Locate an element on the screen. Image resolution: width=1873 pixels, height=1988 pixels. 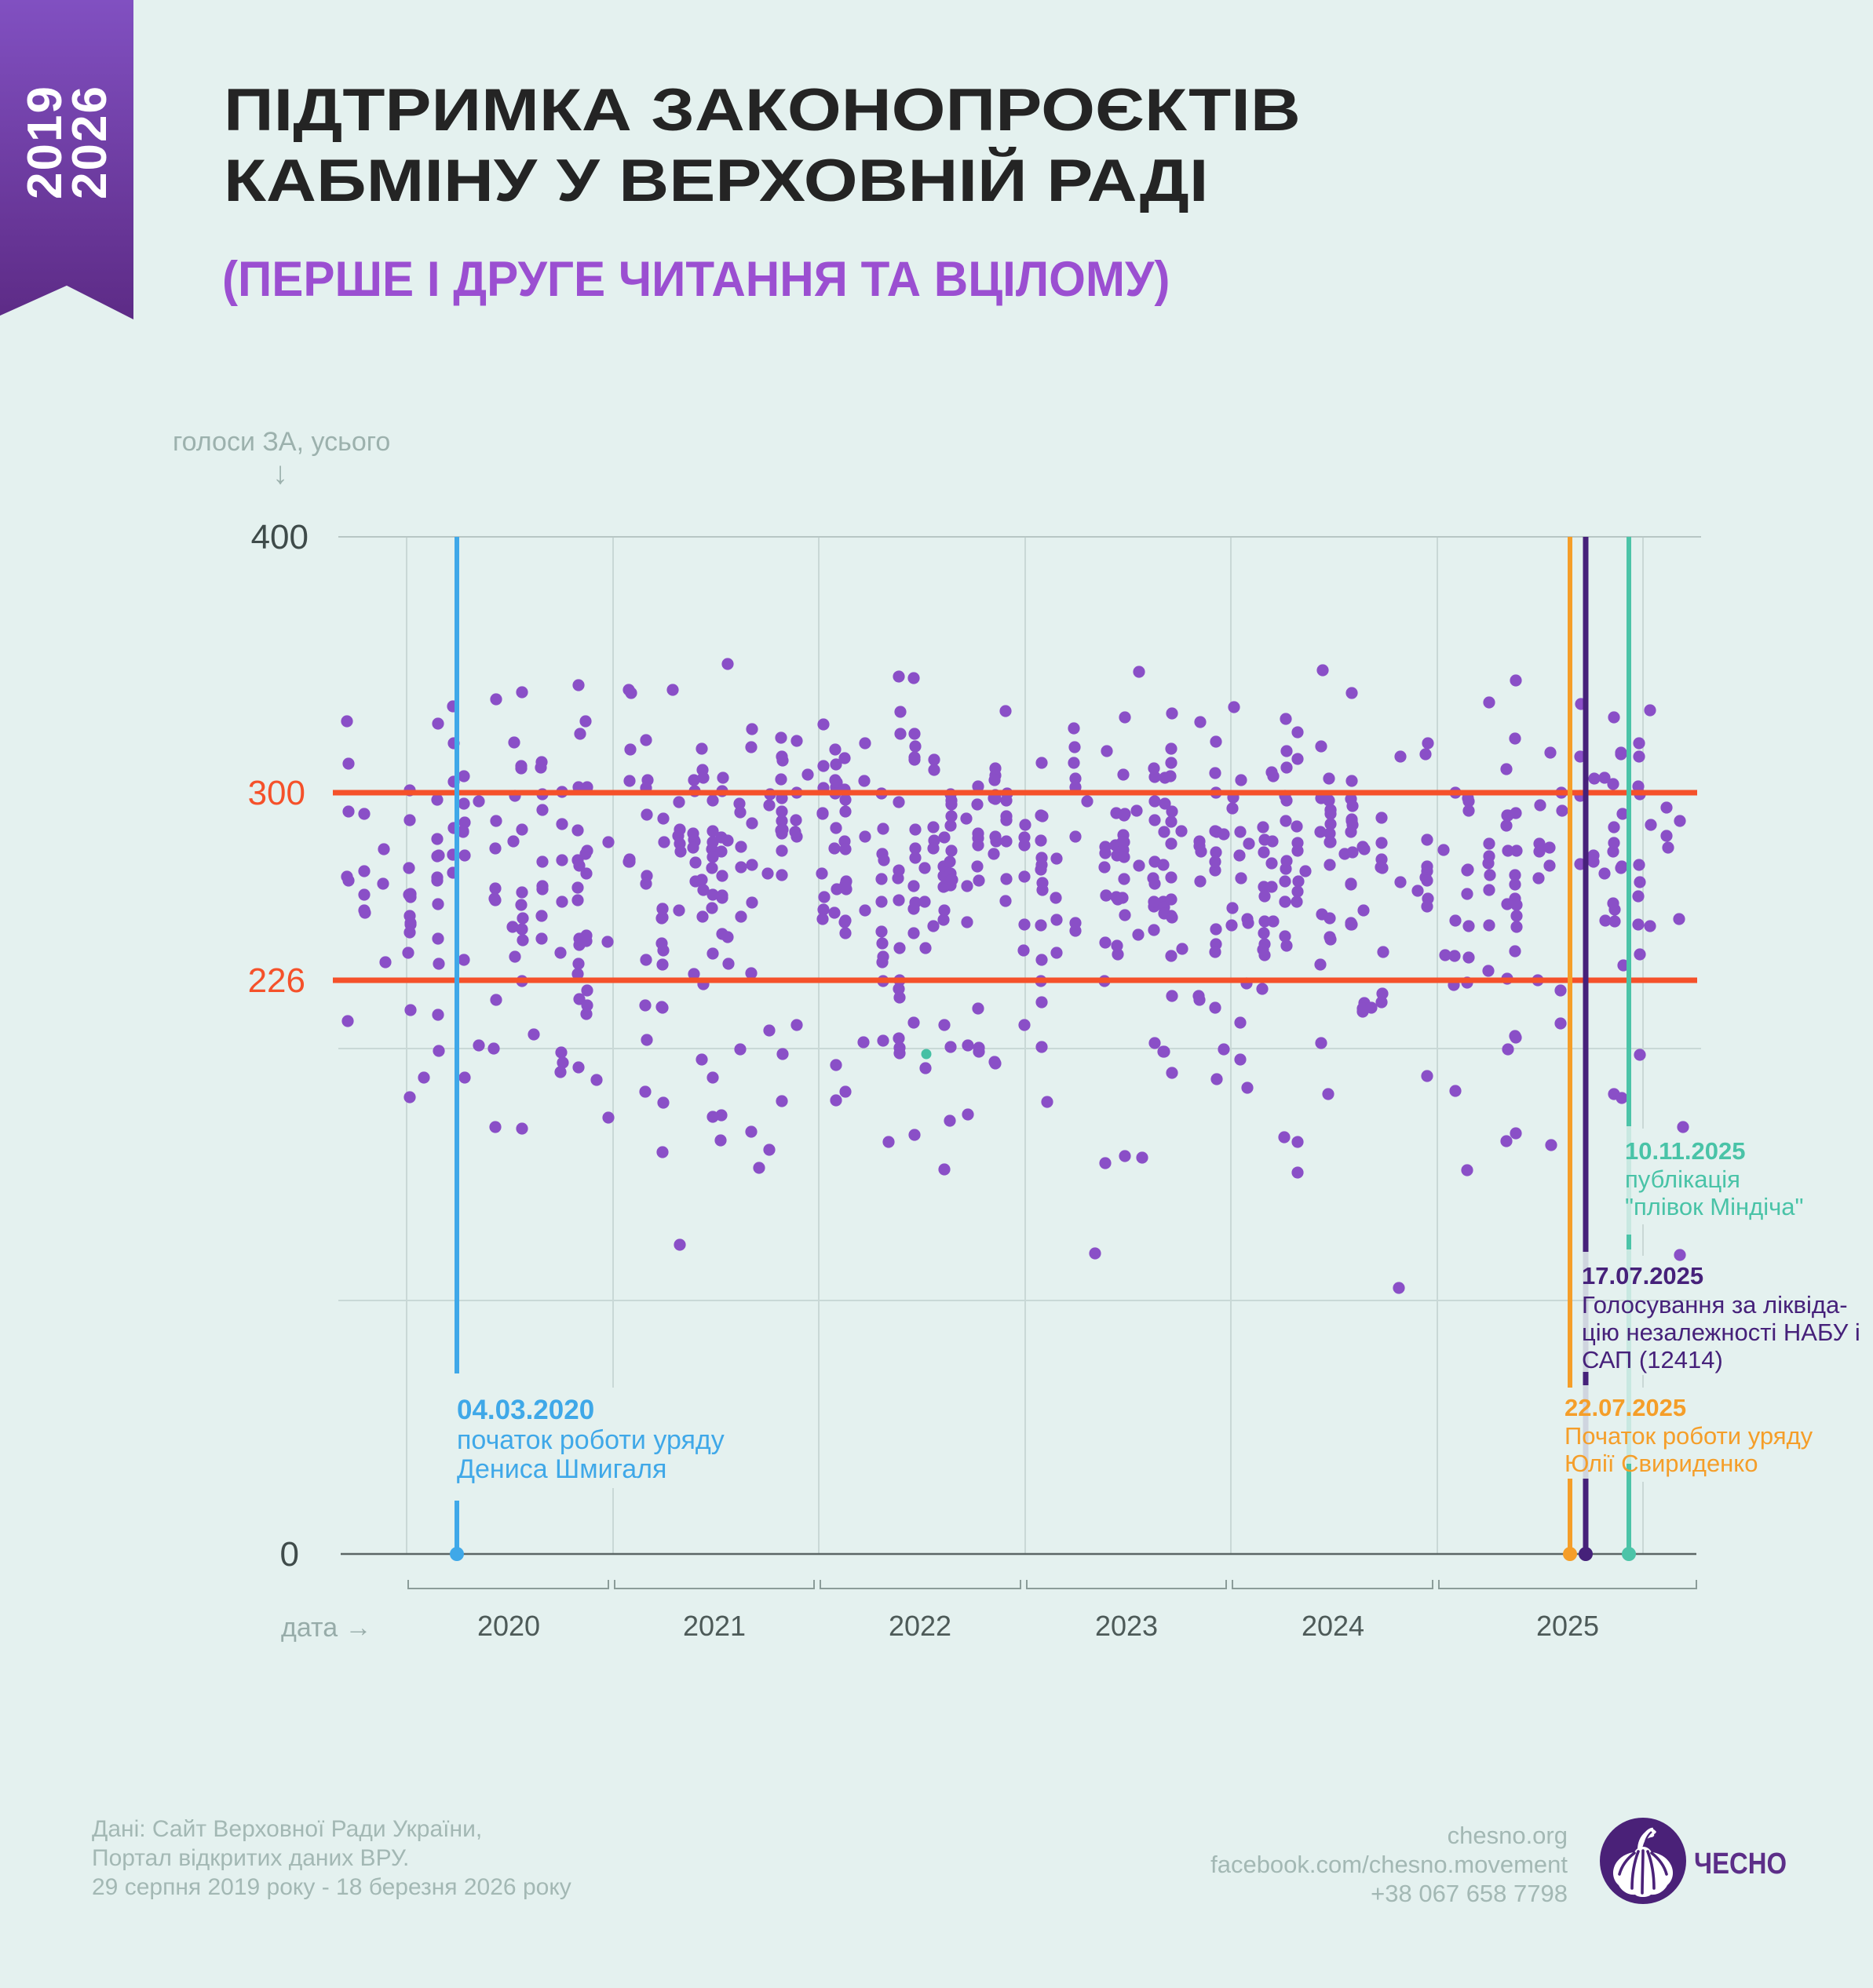
svg-text: початок роботи уряду is located at coordinates (591, 1440).